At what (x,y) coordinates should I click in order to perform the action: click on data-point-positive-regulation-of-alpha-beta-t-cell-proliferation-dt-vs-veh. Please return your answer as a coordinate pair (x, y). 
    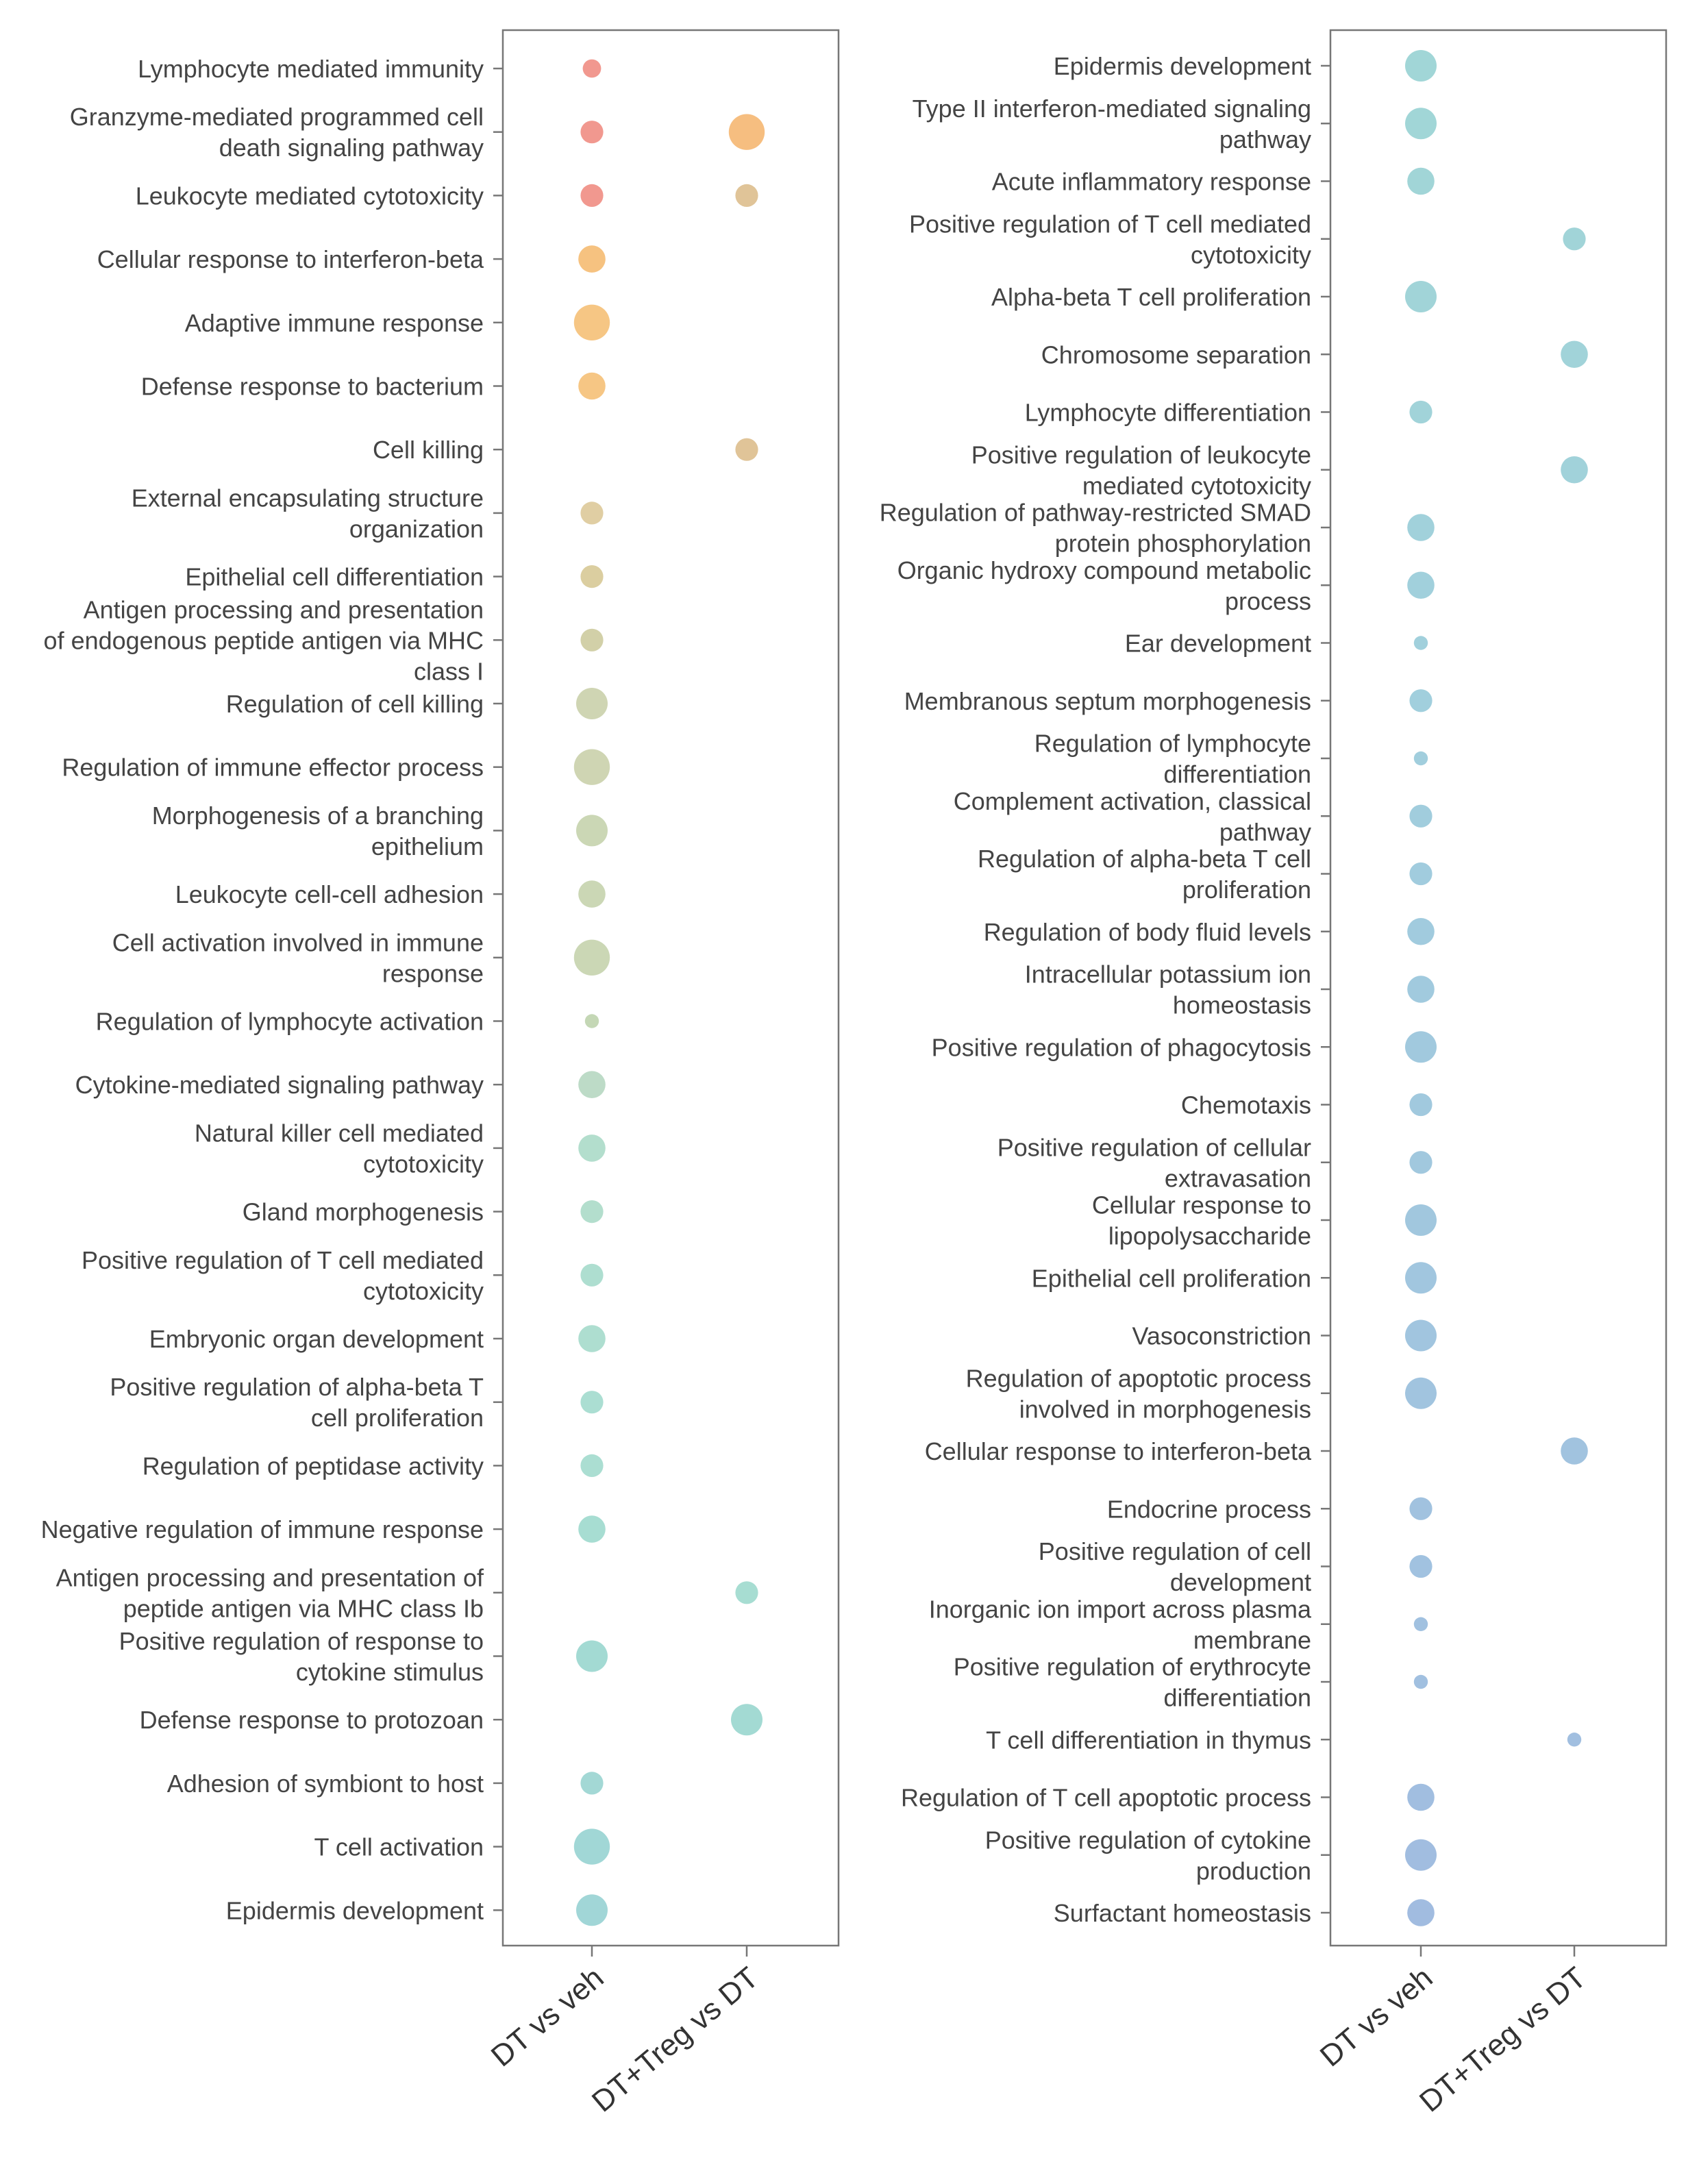
    Looking at the image, I should click on (592, 1402).